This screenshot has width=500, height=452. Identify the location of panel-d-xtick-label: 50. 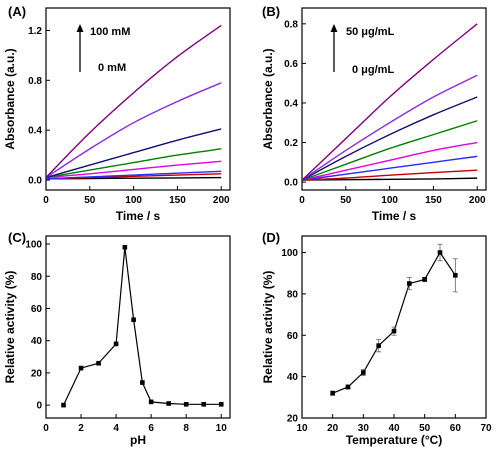
(425, 428).